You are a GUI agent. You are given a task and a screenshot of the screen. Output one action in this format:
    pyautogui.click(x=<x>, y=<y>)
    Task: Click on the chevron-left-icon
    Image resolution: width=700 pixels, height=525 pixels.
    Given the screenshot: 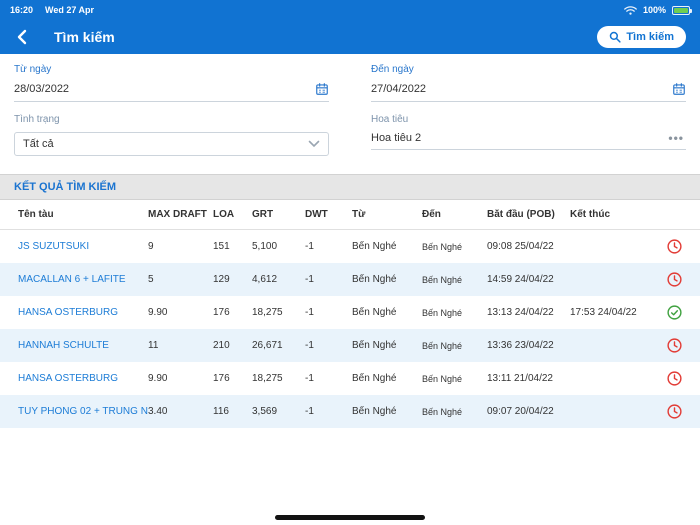 What is the action you would take?
    pyautogui.click(x=22, y=37)
    